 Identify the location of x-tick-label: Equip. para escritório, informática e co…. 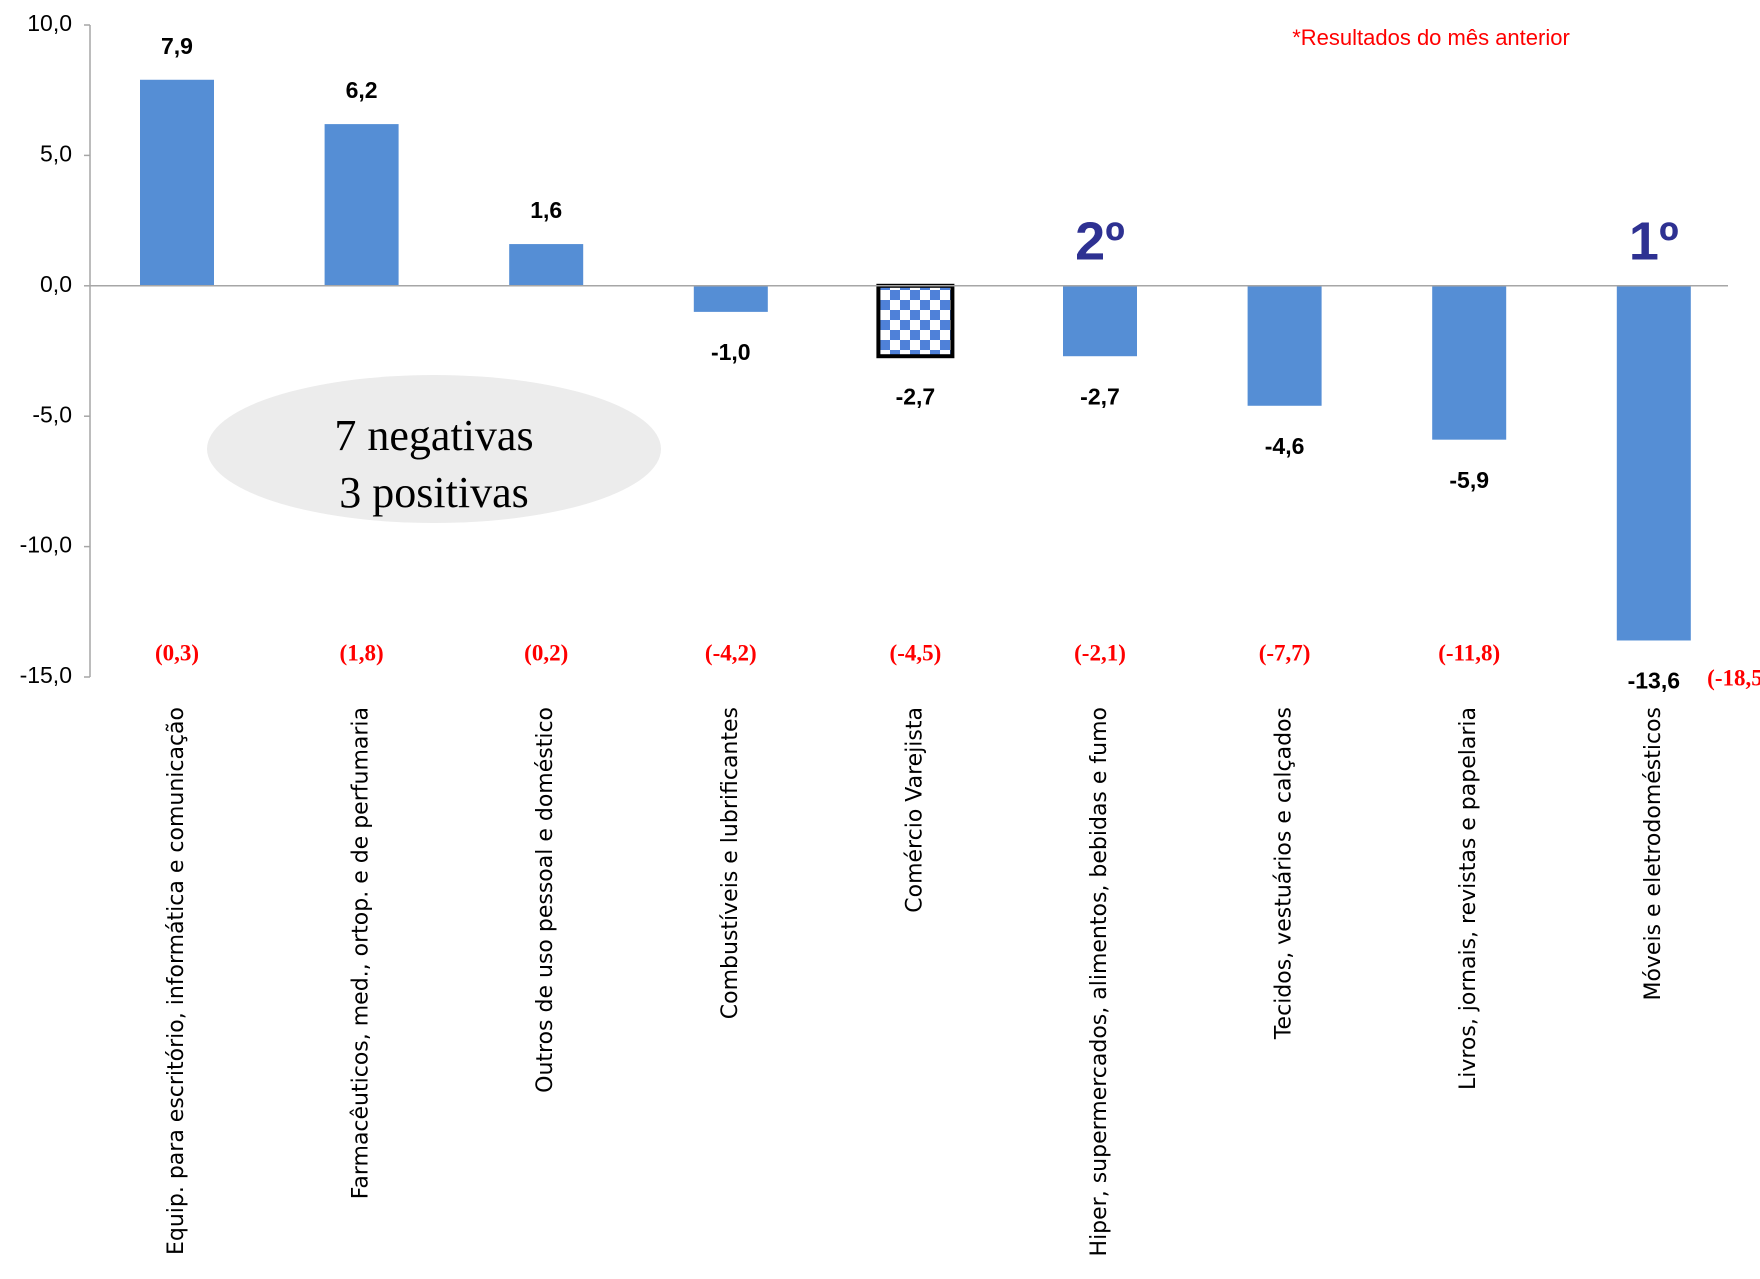
(176, 981).